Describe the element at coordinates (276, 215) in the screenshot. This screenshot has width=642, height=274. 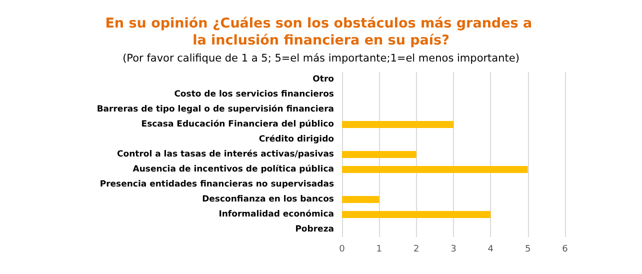
I see `y-tick-label: Informalidad económica` at that location.